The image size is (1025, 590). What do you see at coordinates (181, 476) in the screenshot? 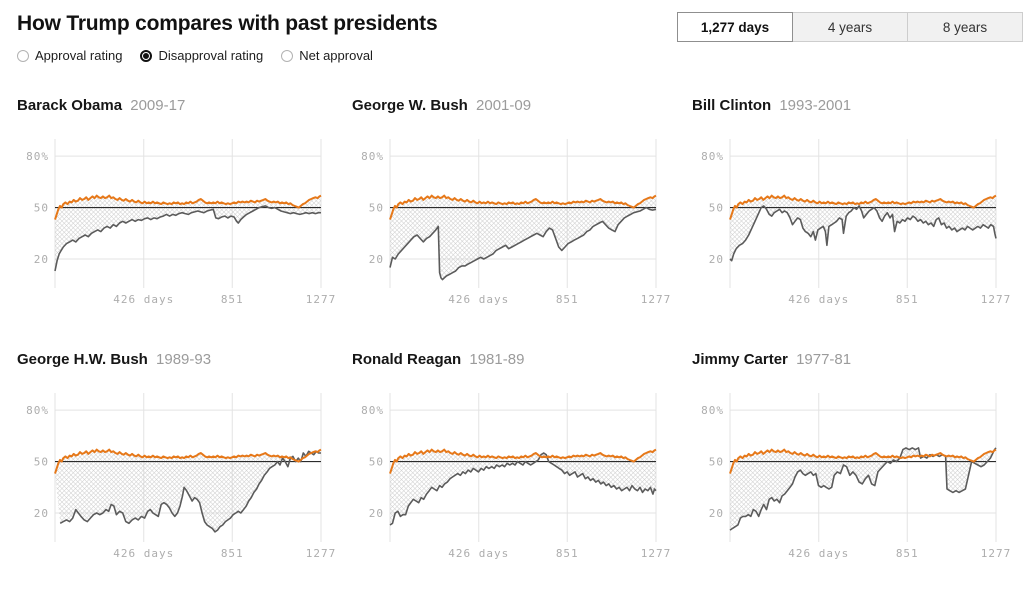
I see `disapproval-chart-ghw-bush: 80% 50 20 426 days 851 1277` at bounding box center [181, 476].